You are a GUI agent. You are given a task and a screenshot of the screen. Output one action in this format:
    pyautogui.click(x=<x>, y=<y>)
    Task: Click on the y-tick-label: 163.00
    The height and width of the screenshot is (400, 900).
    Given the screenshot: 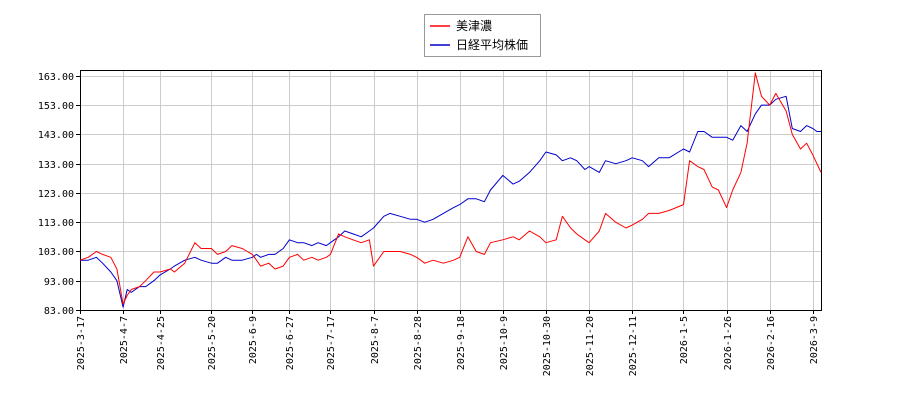 What is the action you would take?
    pyautogui.click(x=56, y=77)
    